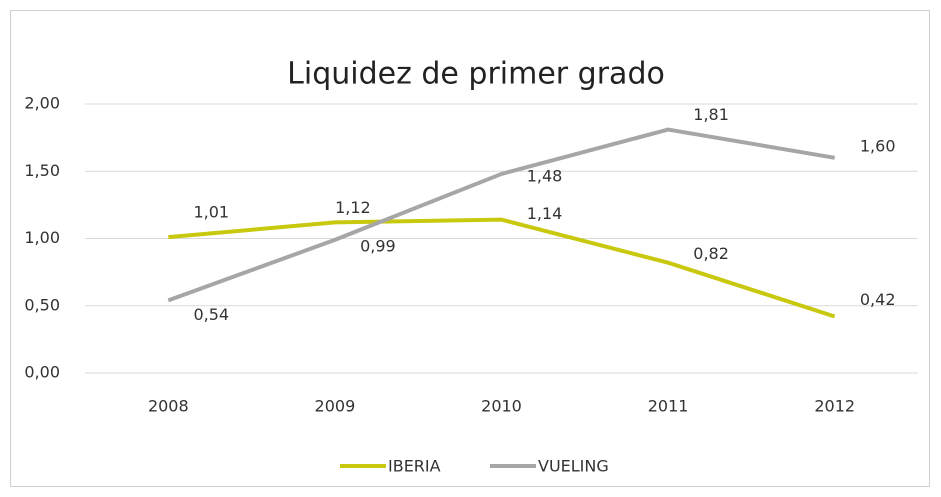 This screenshot has width=941, height=497. What do you see at coordinates (378, 245) in the screenshot?
I see `data-label: 0,99` at bounding box center [378, 245].